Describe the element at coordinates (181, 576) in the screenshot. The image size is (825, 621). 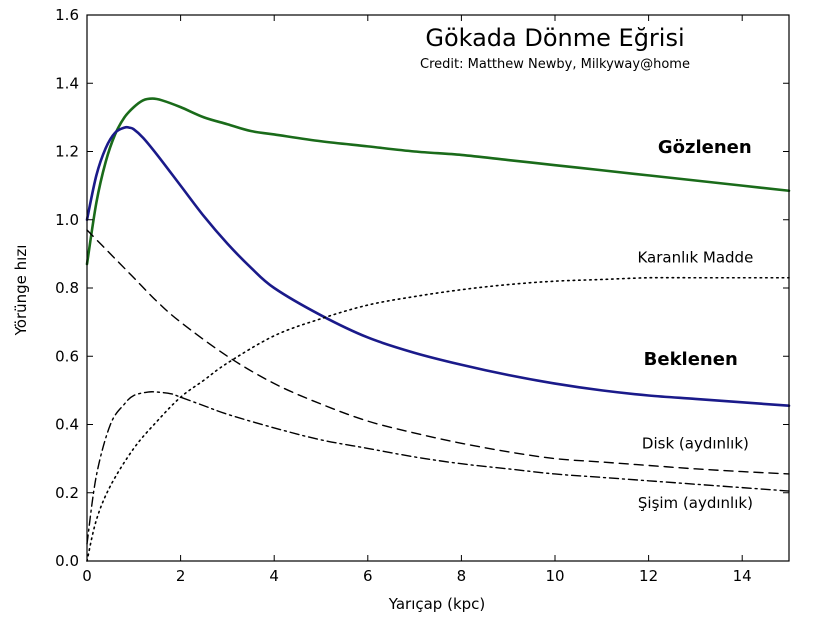
I see `x-tick-label: 2` at that location.